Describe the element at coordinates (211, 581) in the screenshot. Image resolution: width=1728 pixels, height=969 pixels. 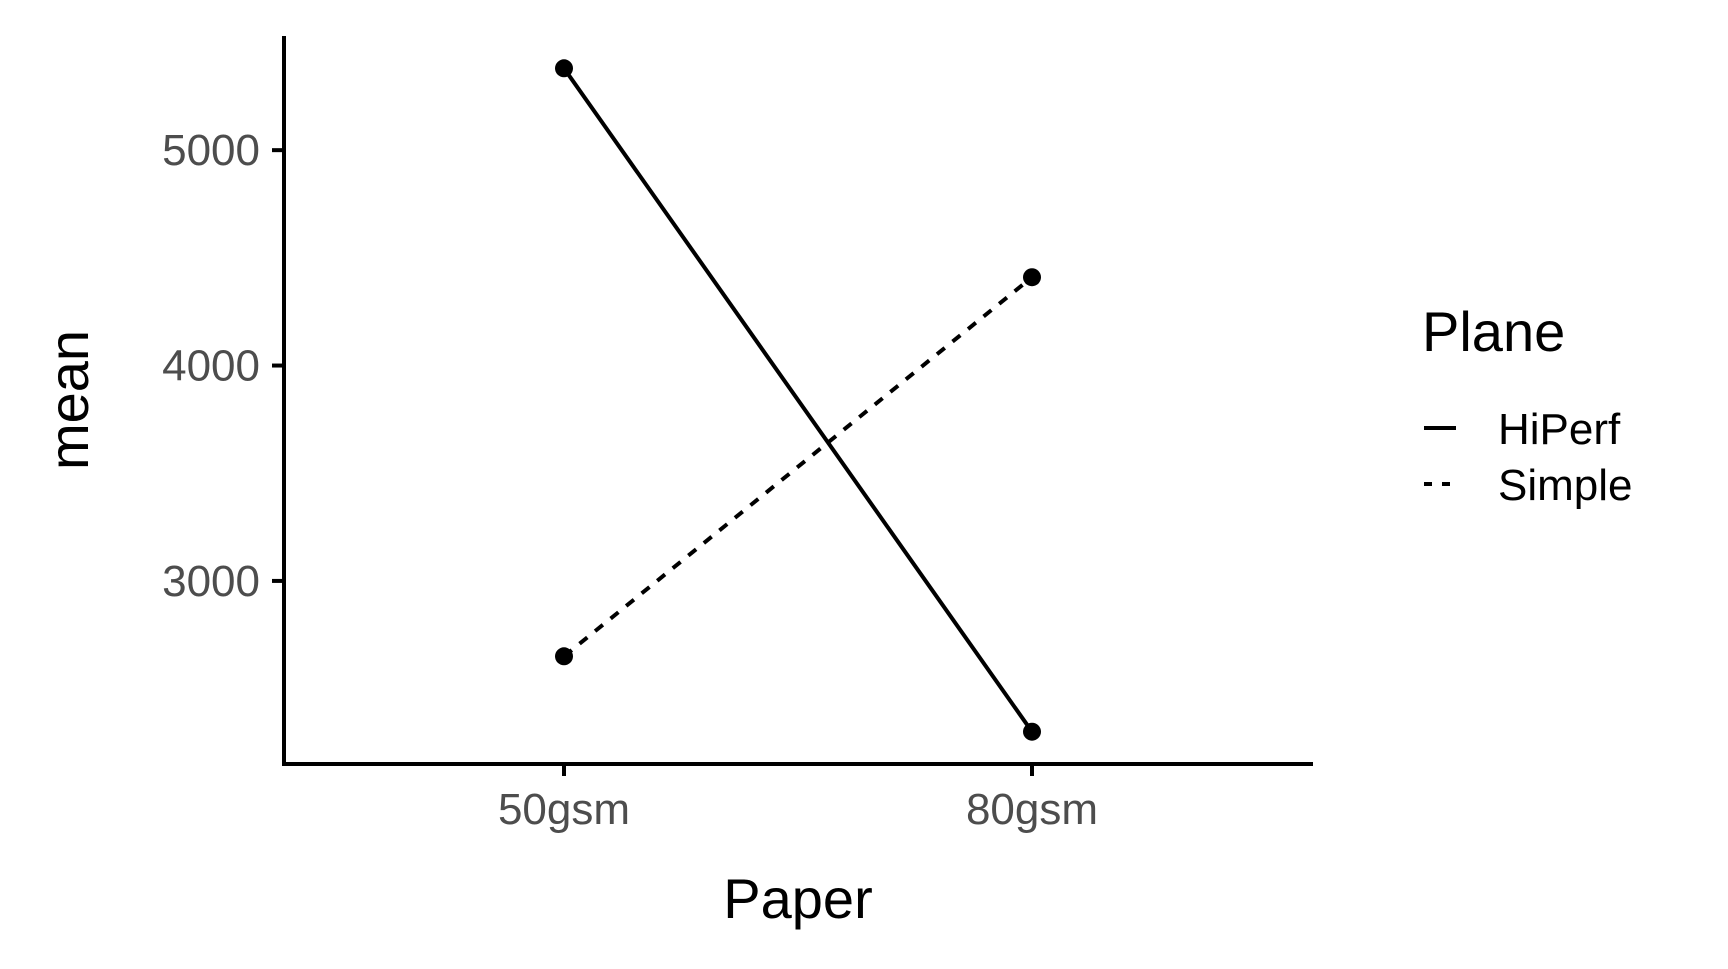
I see `y-tick-label: 3000` at that location.